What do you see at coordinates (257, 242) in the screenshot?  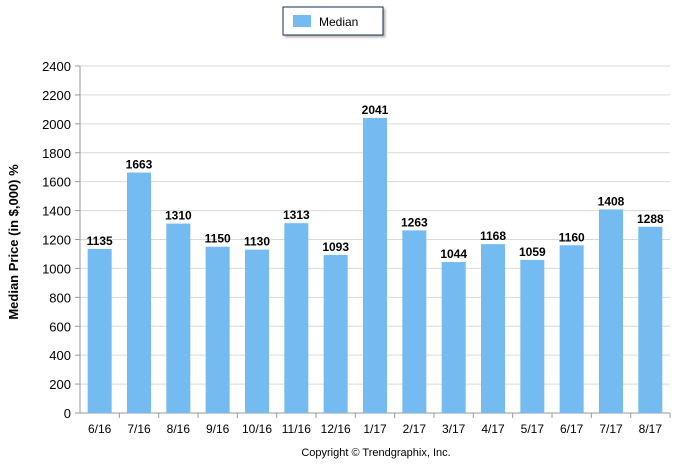 I see `data-label: 1130` at bounding box center [257, 242].